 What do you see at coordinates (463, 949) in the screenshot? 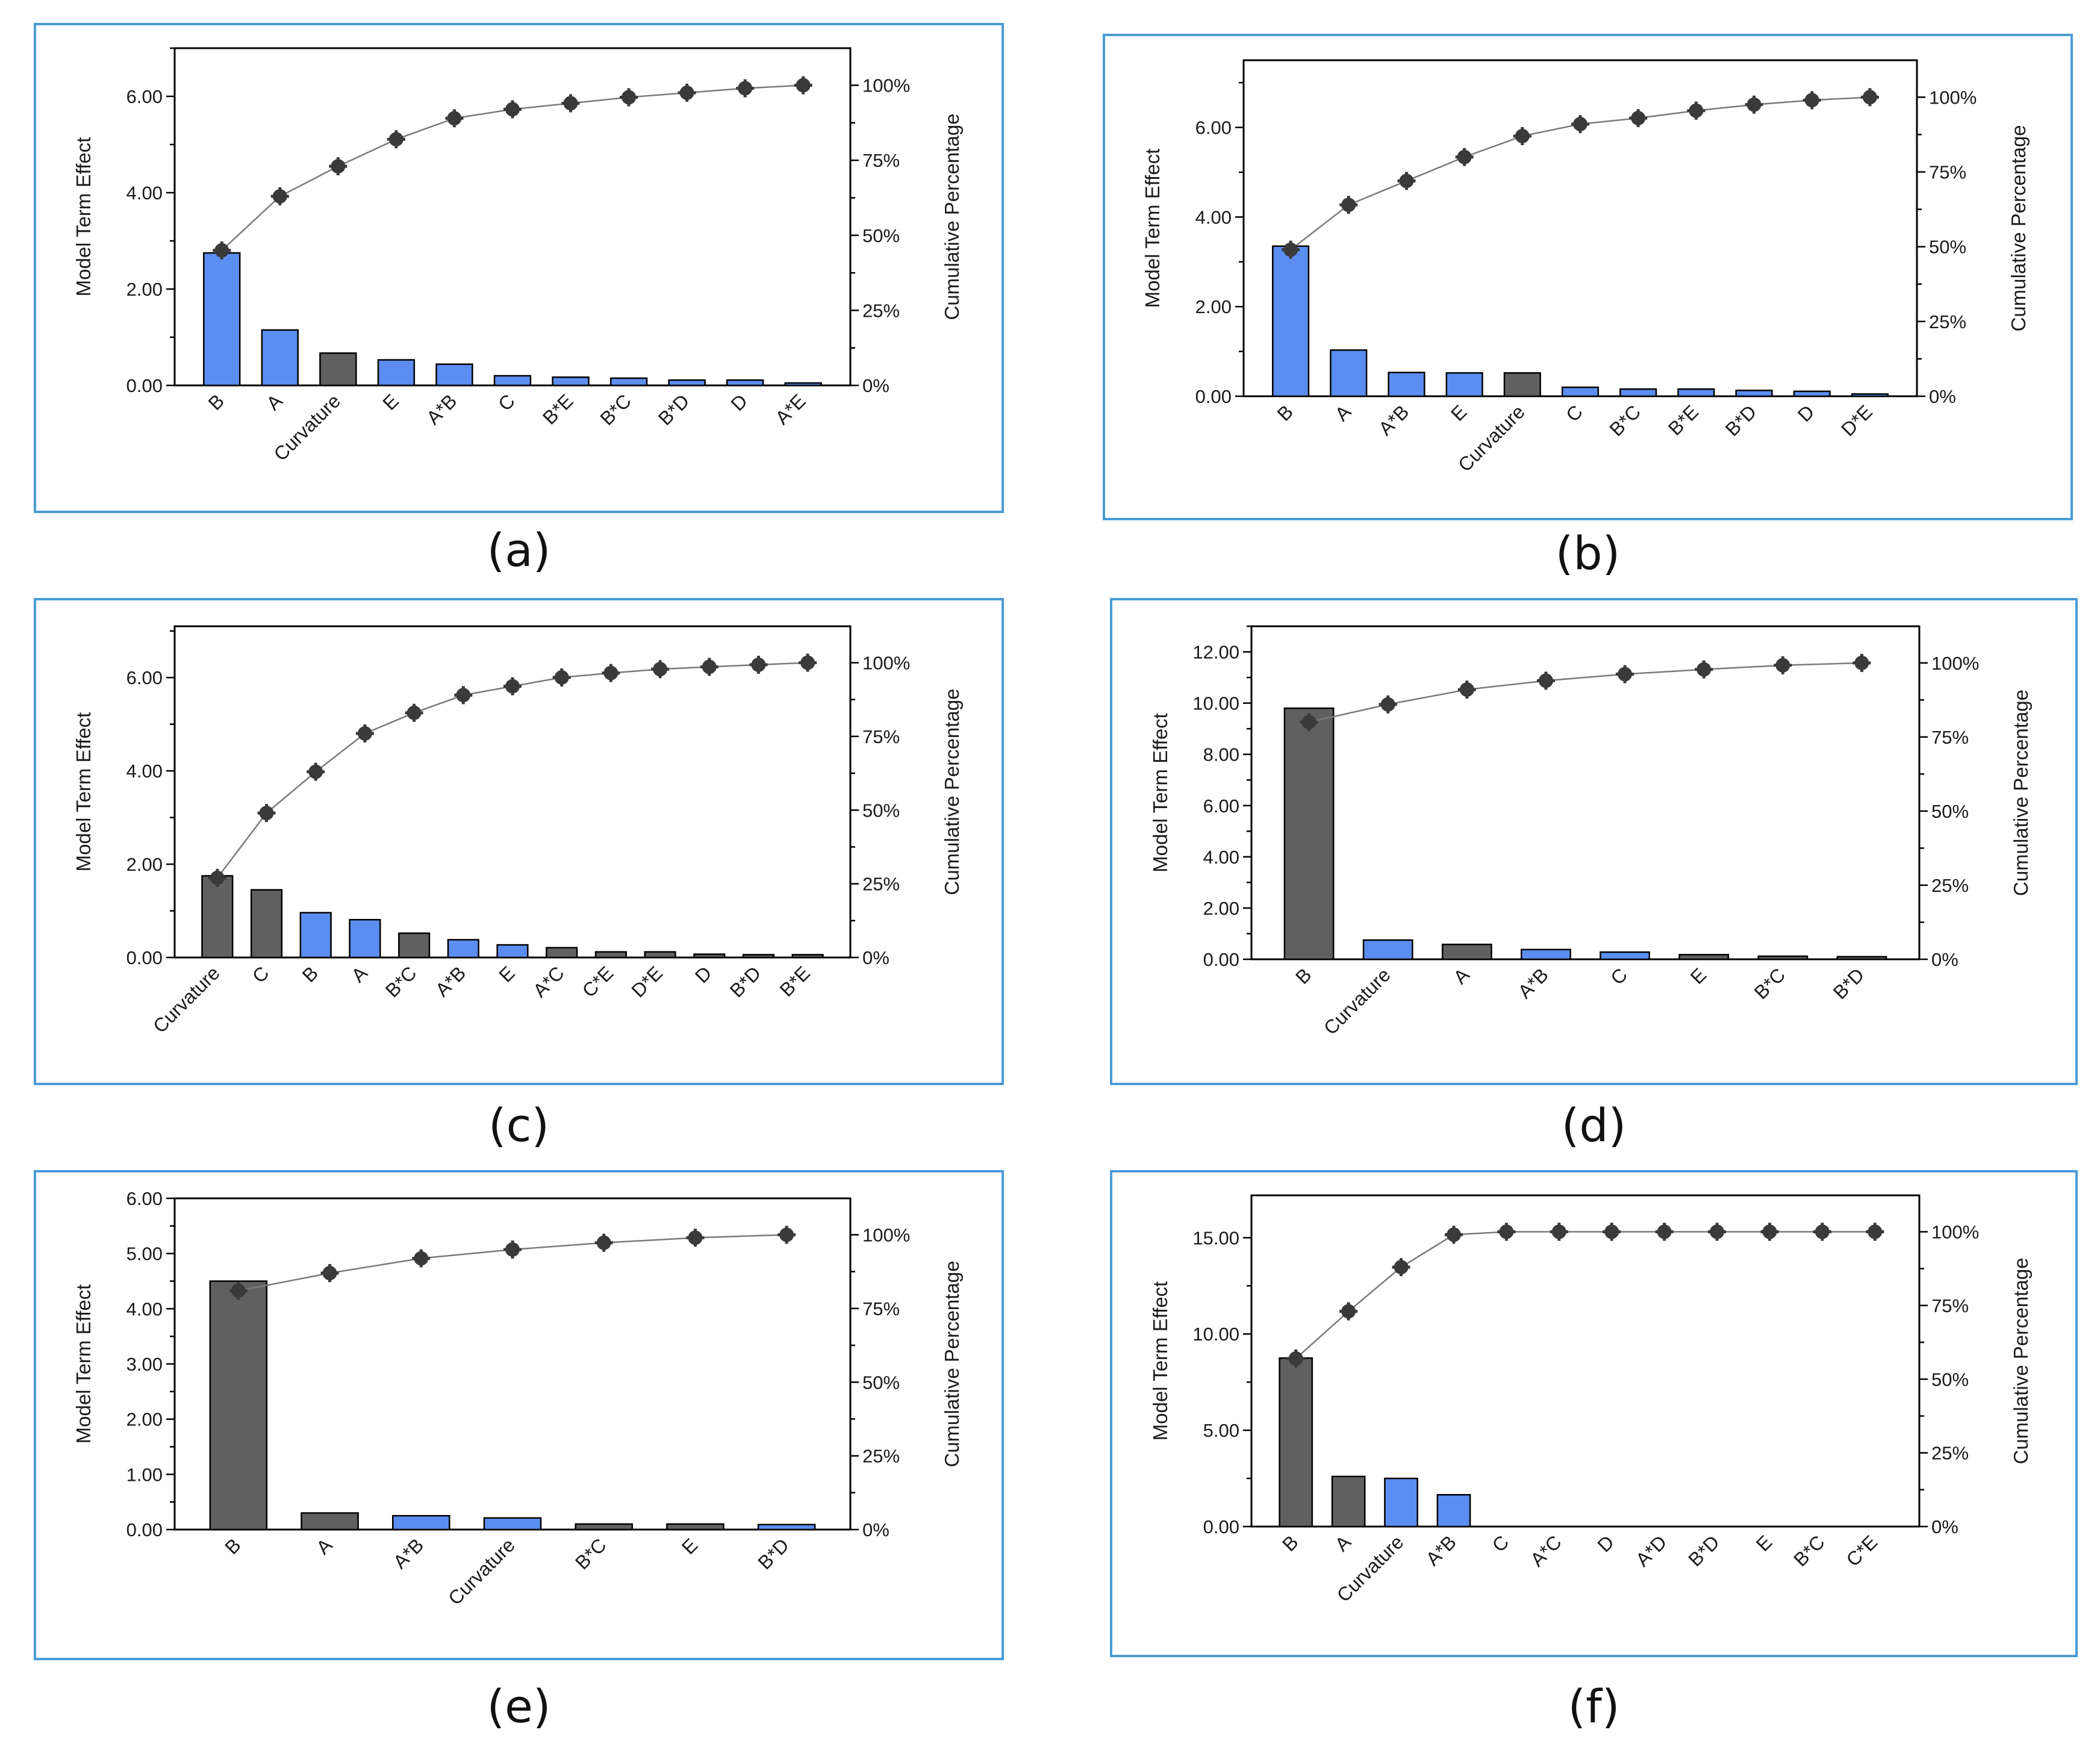
I see `bar-axb` at bounding box center [463, 949].